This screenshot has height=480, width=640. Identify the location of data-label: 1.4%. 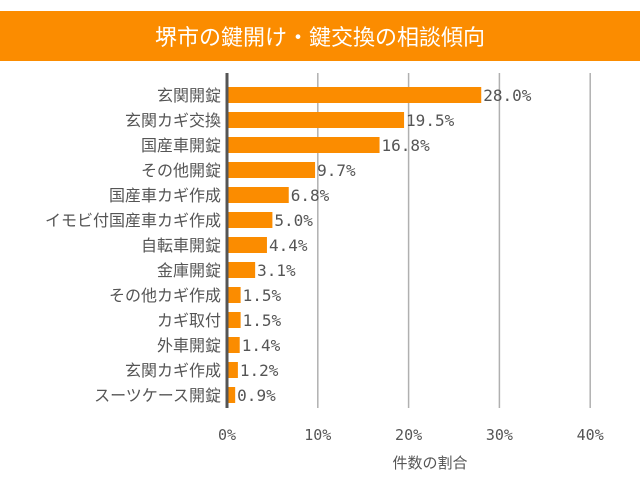
(261, 345).